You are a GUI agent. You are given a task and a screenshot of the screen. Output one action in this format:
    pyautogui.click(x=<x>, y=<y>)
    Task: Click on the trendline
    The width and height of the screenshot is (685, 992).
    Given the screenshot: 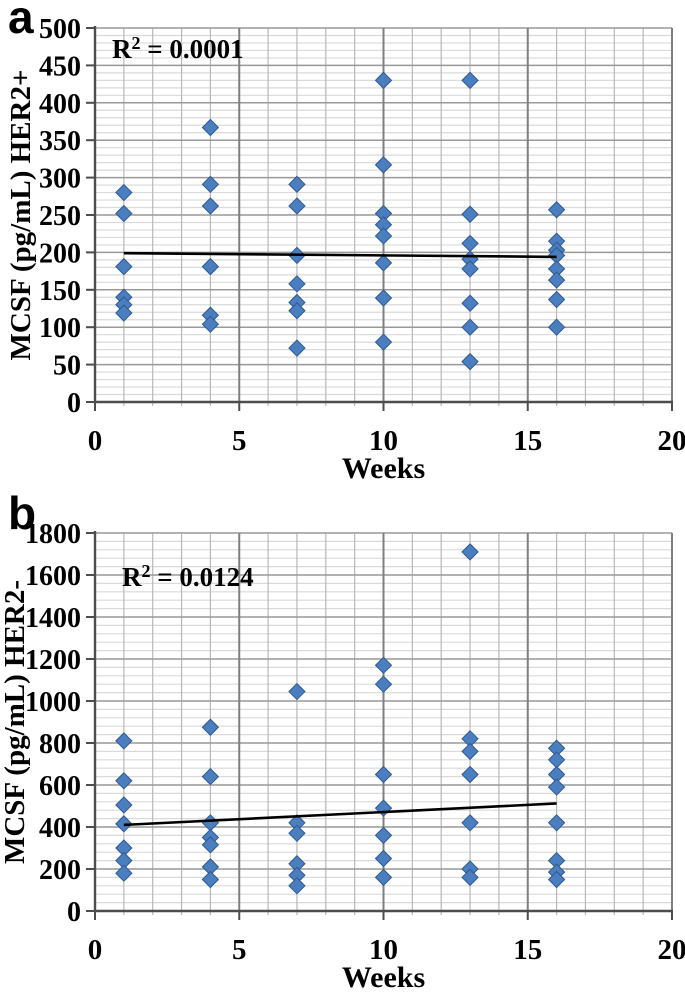 What is the action you would take?
    pyautogui.click(x=340, y=255)
    